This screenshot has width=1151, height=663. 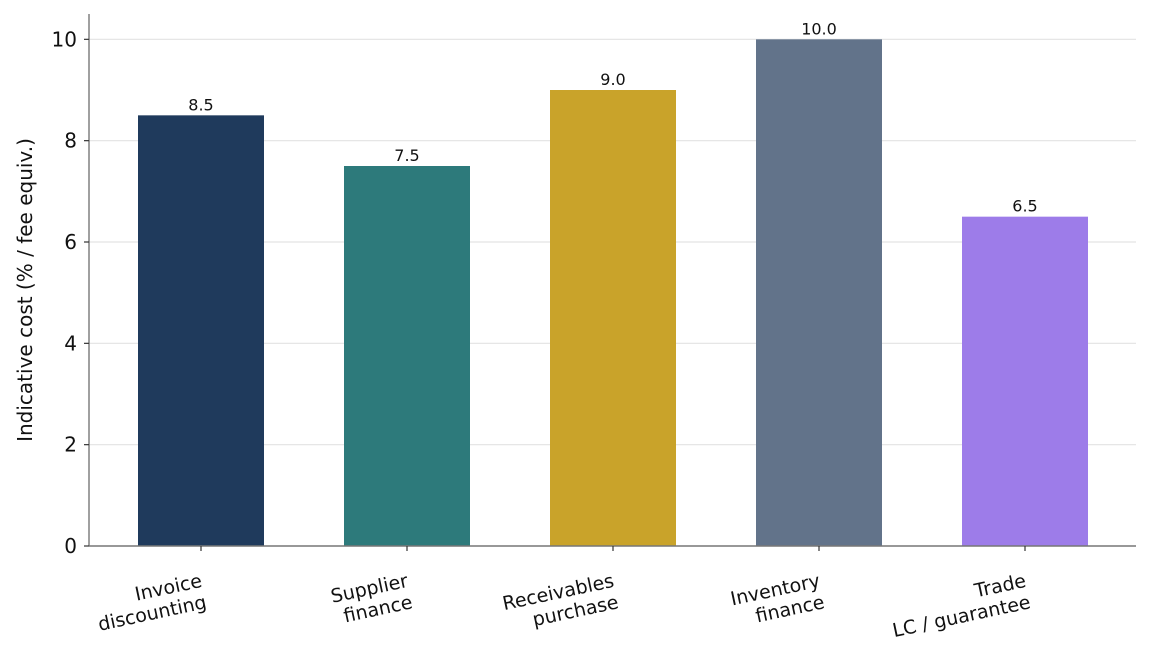 I want to click on bar-value-label: 7.5, so click(x=406, y=155).